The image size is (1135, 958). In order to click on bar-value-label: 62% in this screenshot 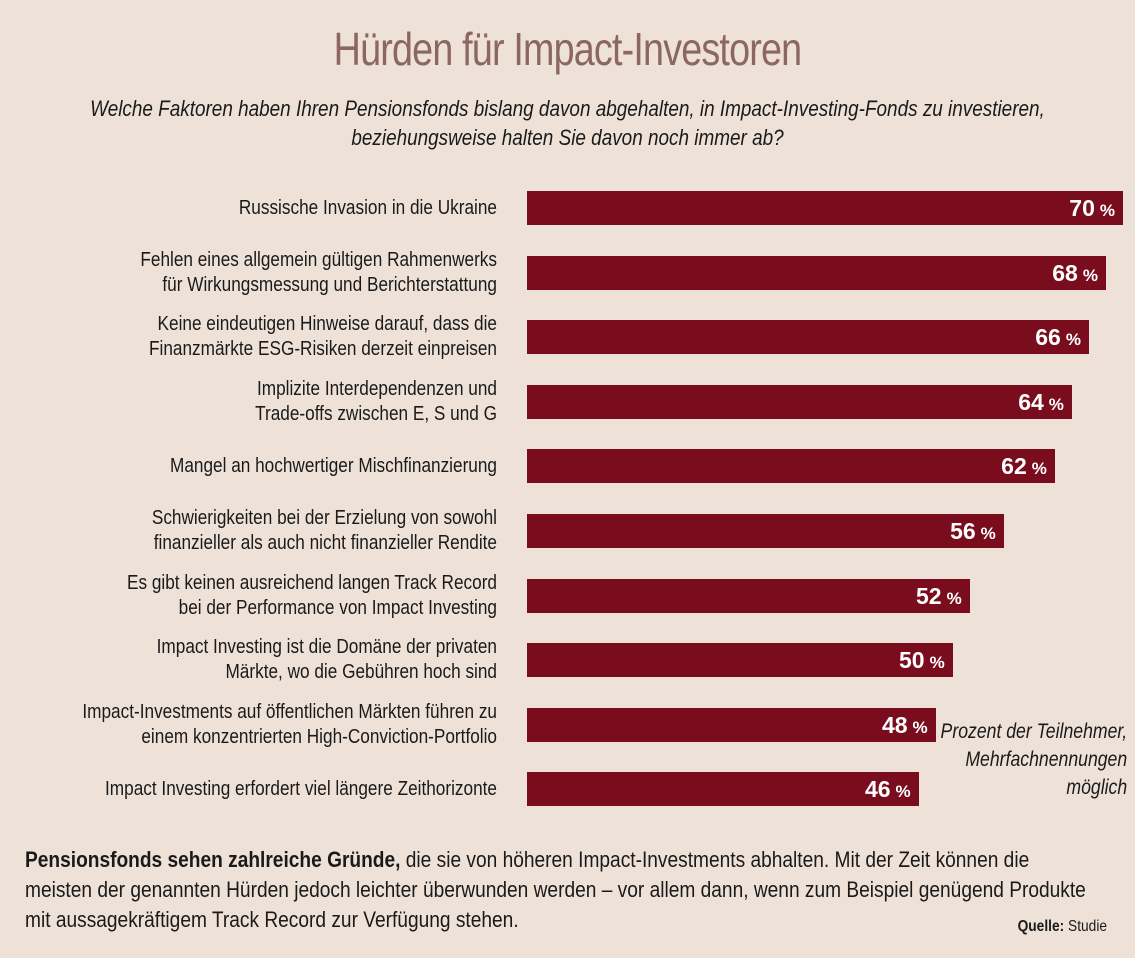, I will do `click(1024, 466)`.